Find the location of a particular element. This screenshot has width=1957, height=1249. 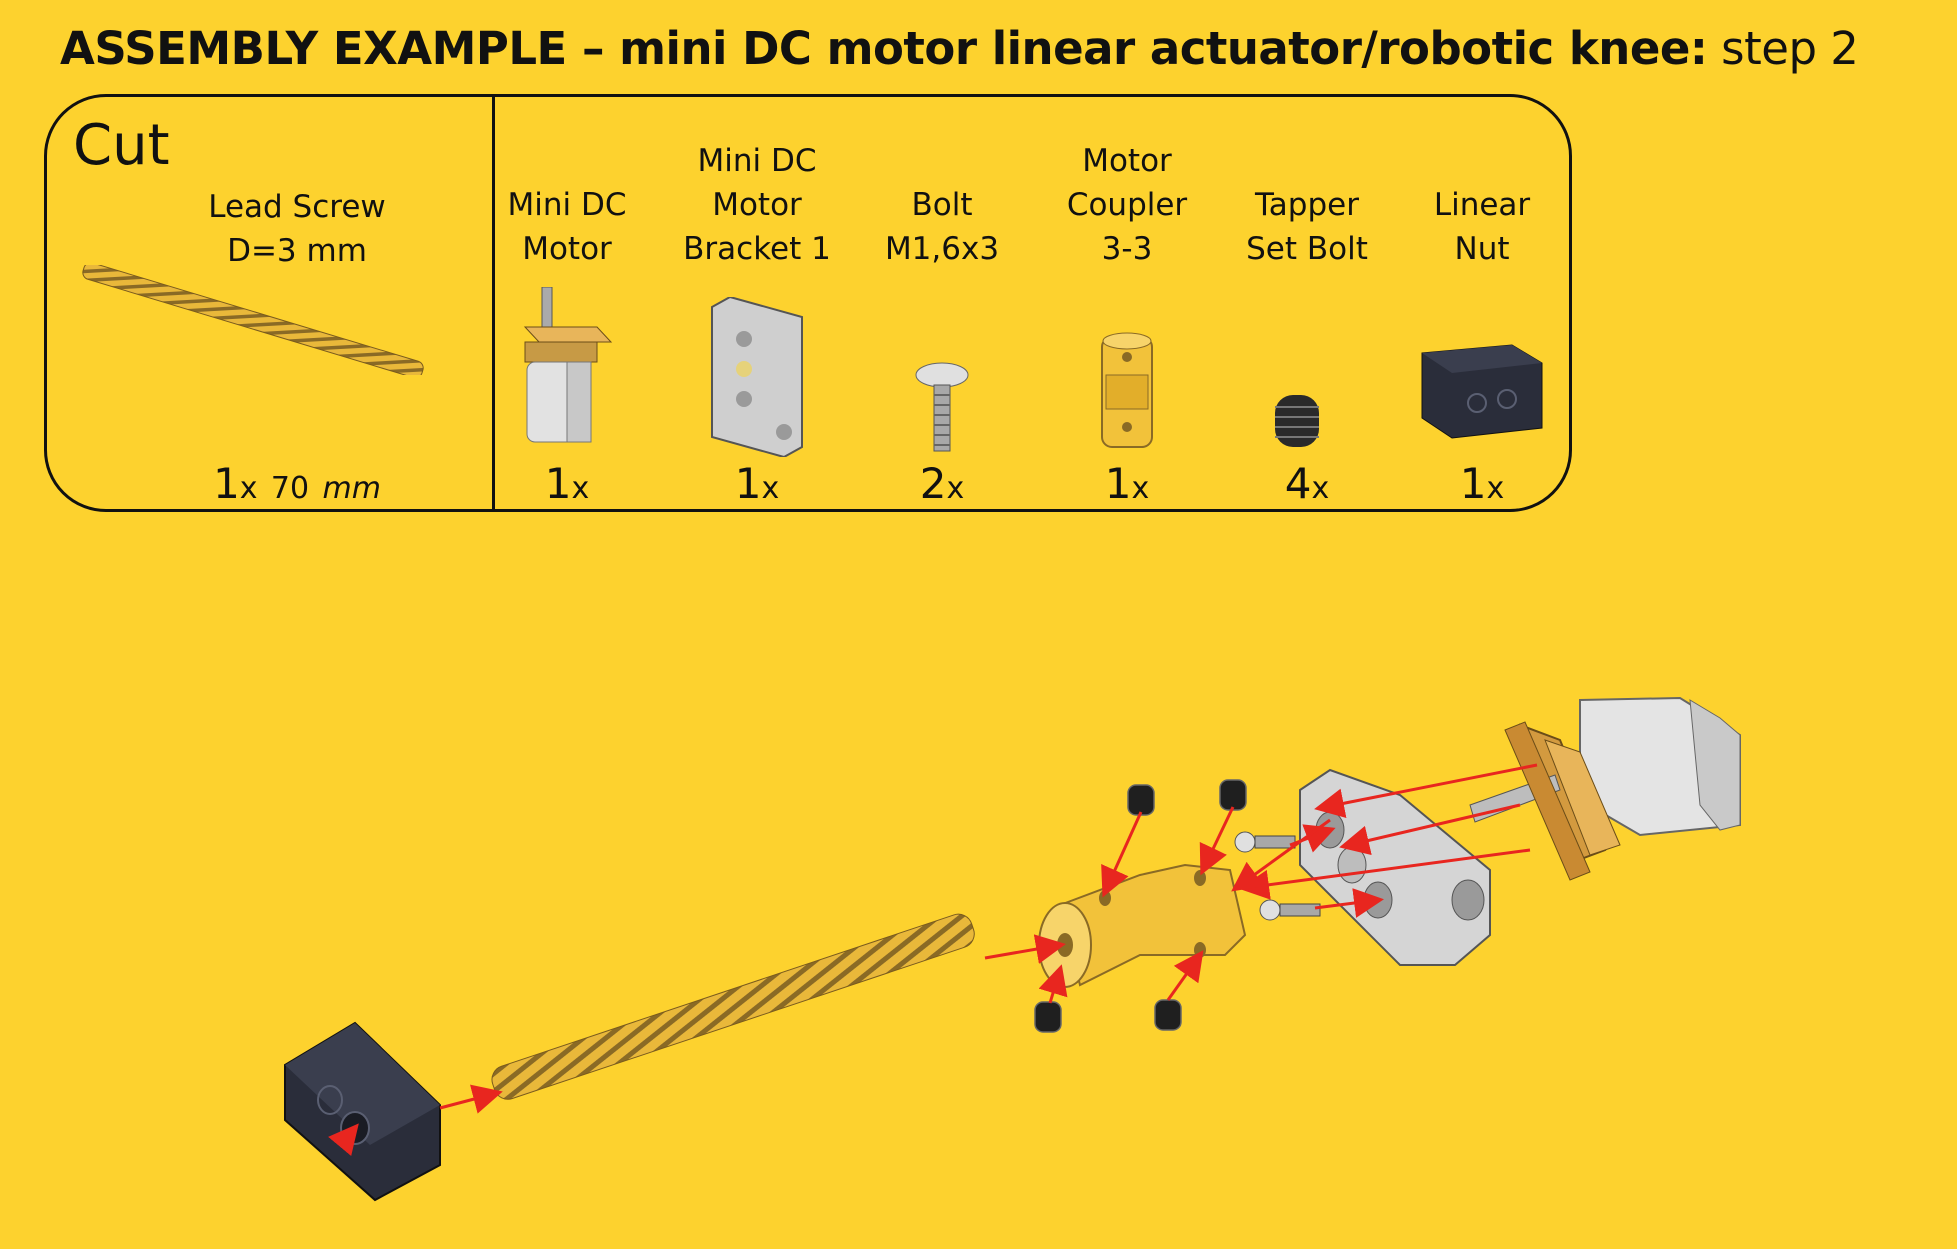

qty-bolt: 2x is located at coordinates (942, 483).